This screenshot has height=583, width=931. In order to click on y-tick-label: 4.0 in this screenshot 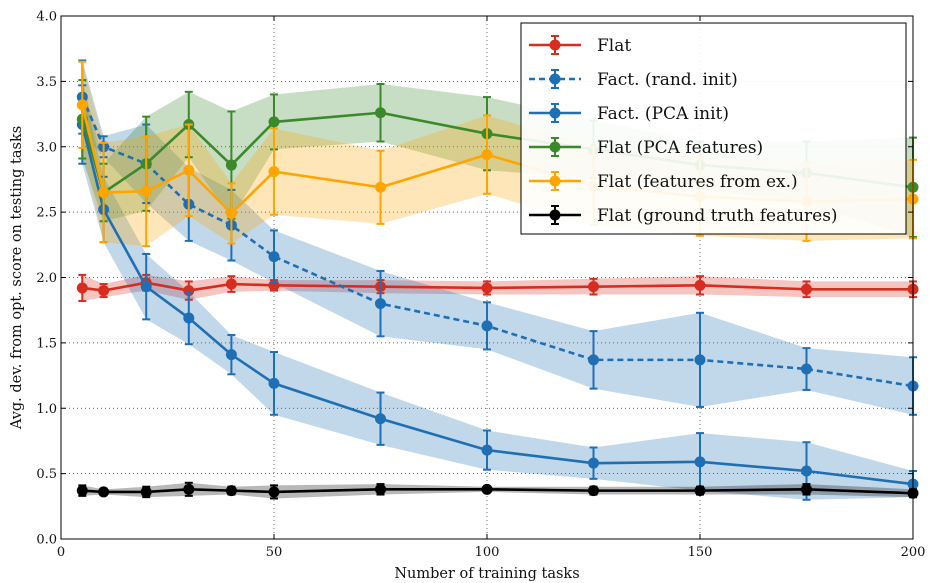, I will do `click(46, 17)`.